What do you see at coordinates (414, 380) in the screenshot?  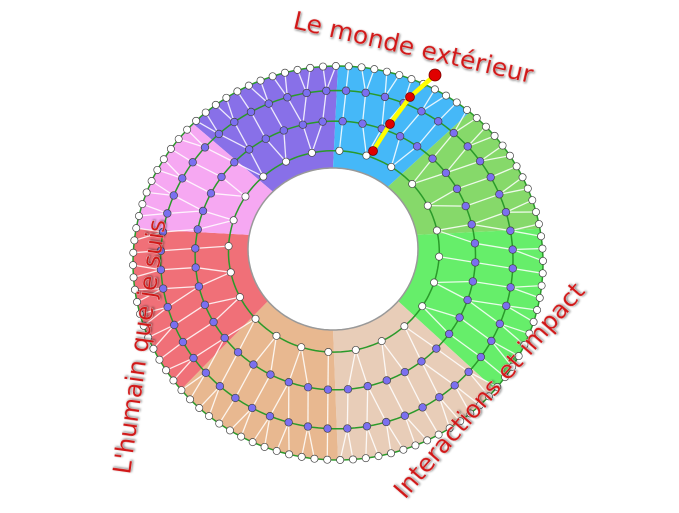 I see `sector-beige` at bounding box center [414, 380].